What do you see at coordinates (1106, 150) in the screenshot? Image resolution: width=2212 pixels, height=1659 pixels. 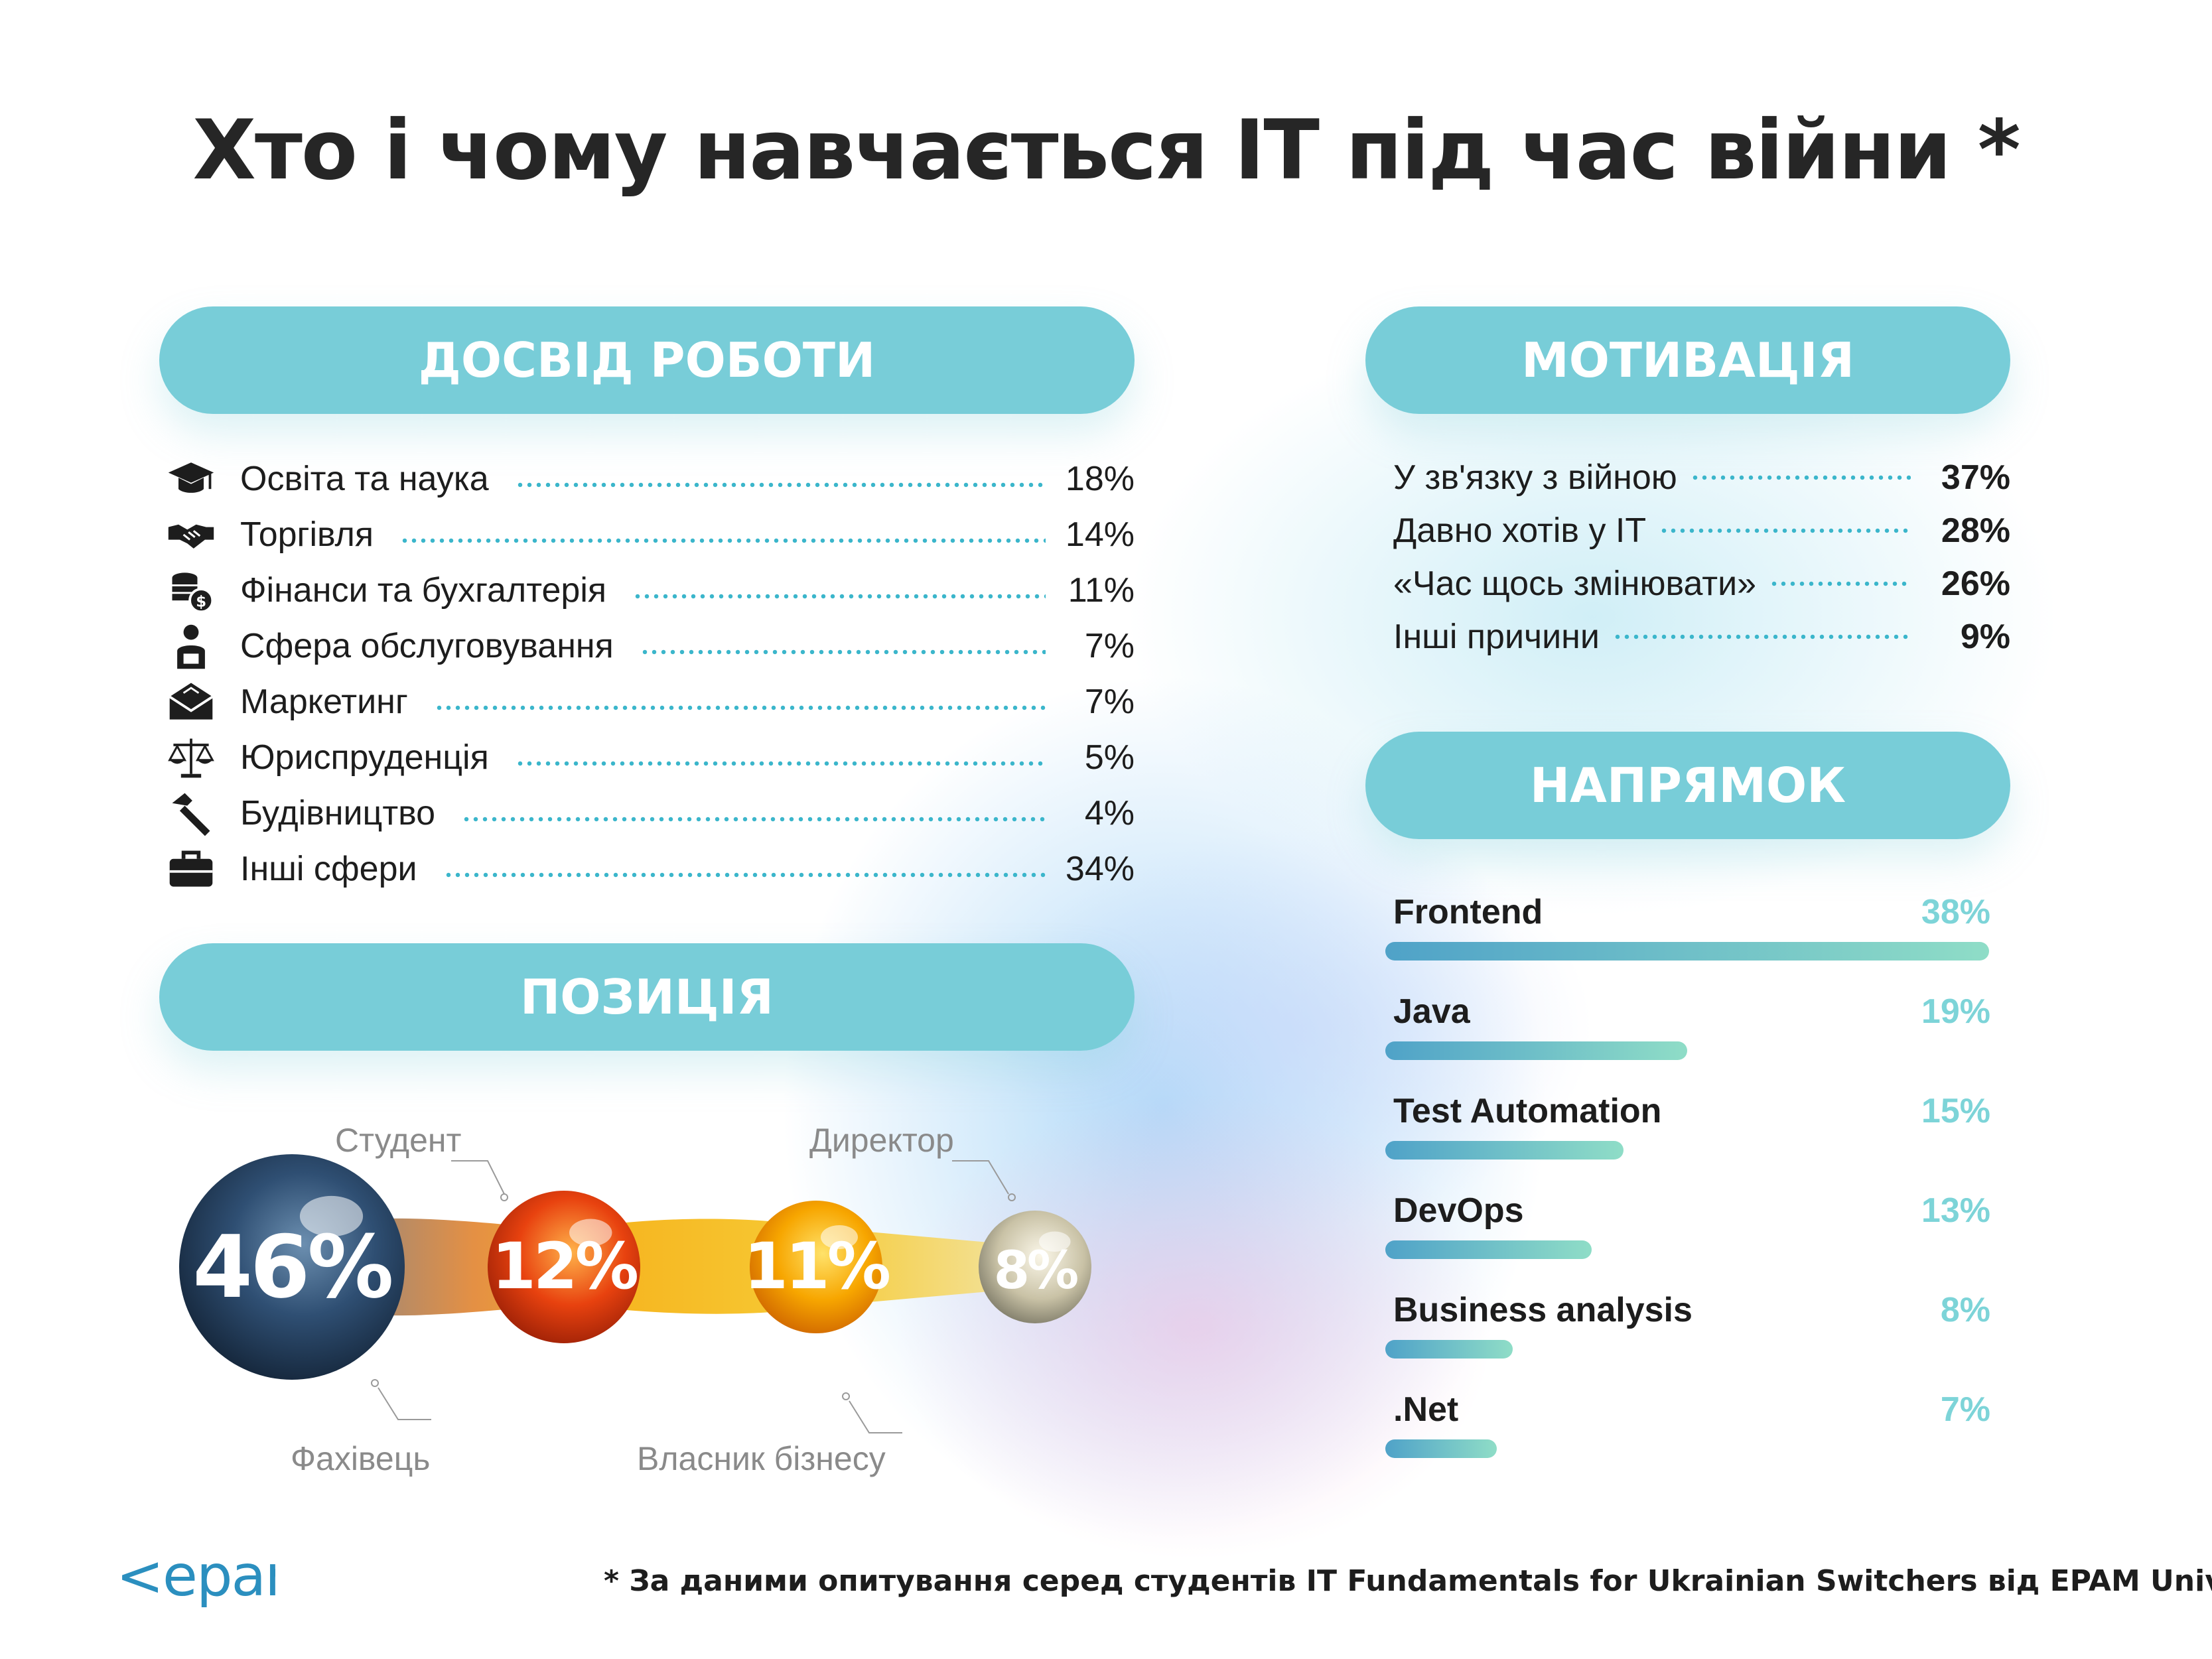 I see `page-title: Хто і чому навчається IT під час війни *` at bounding box center [1106, 150].